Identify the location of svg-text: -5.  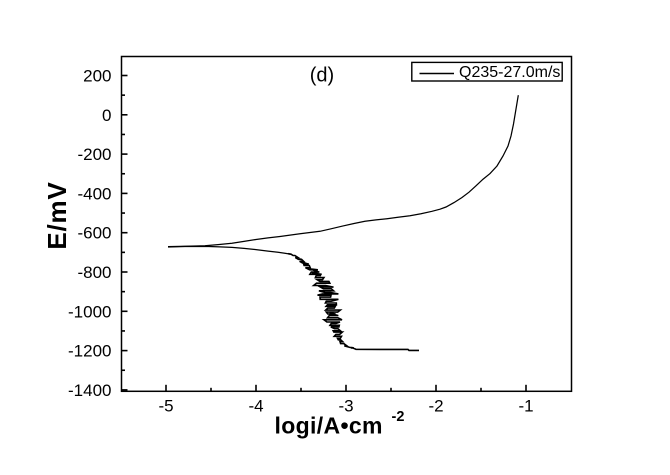
(165, 406).